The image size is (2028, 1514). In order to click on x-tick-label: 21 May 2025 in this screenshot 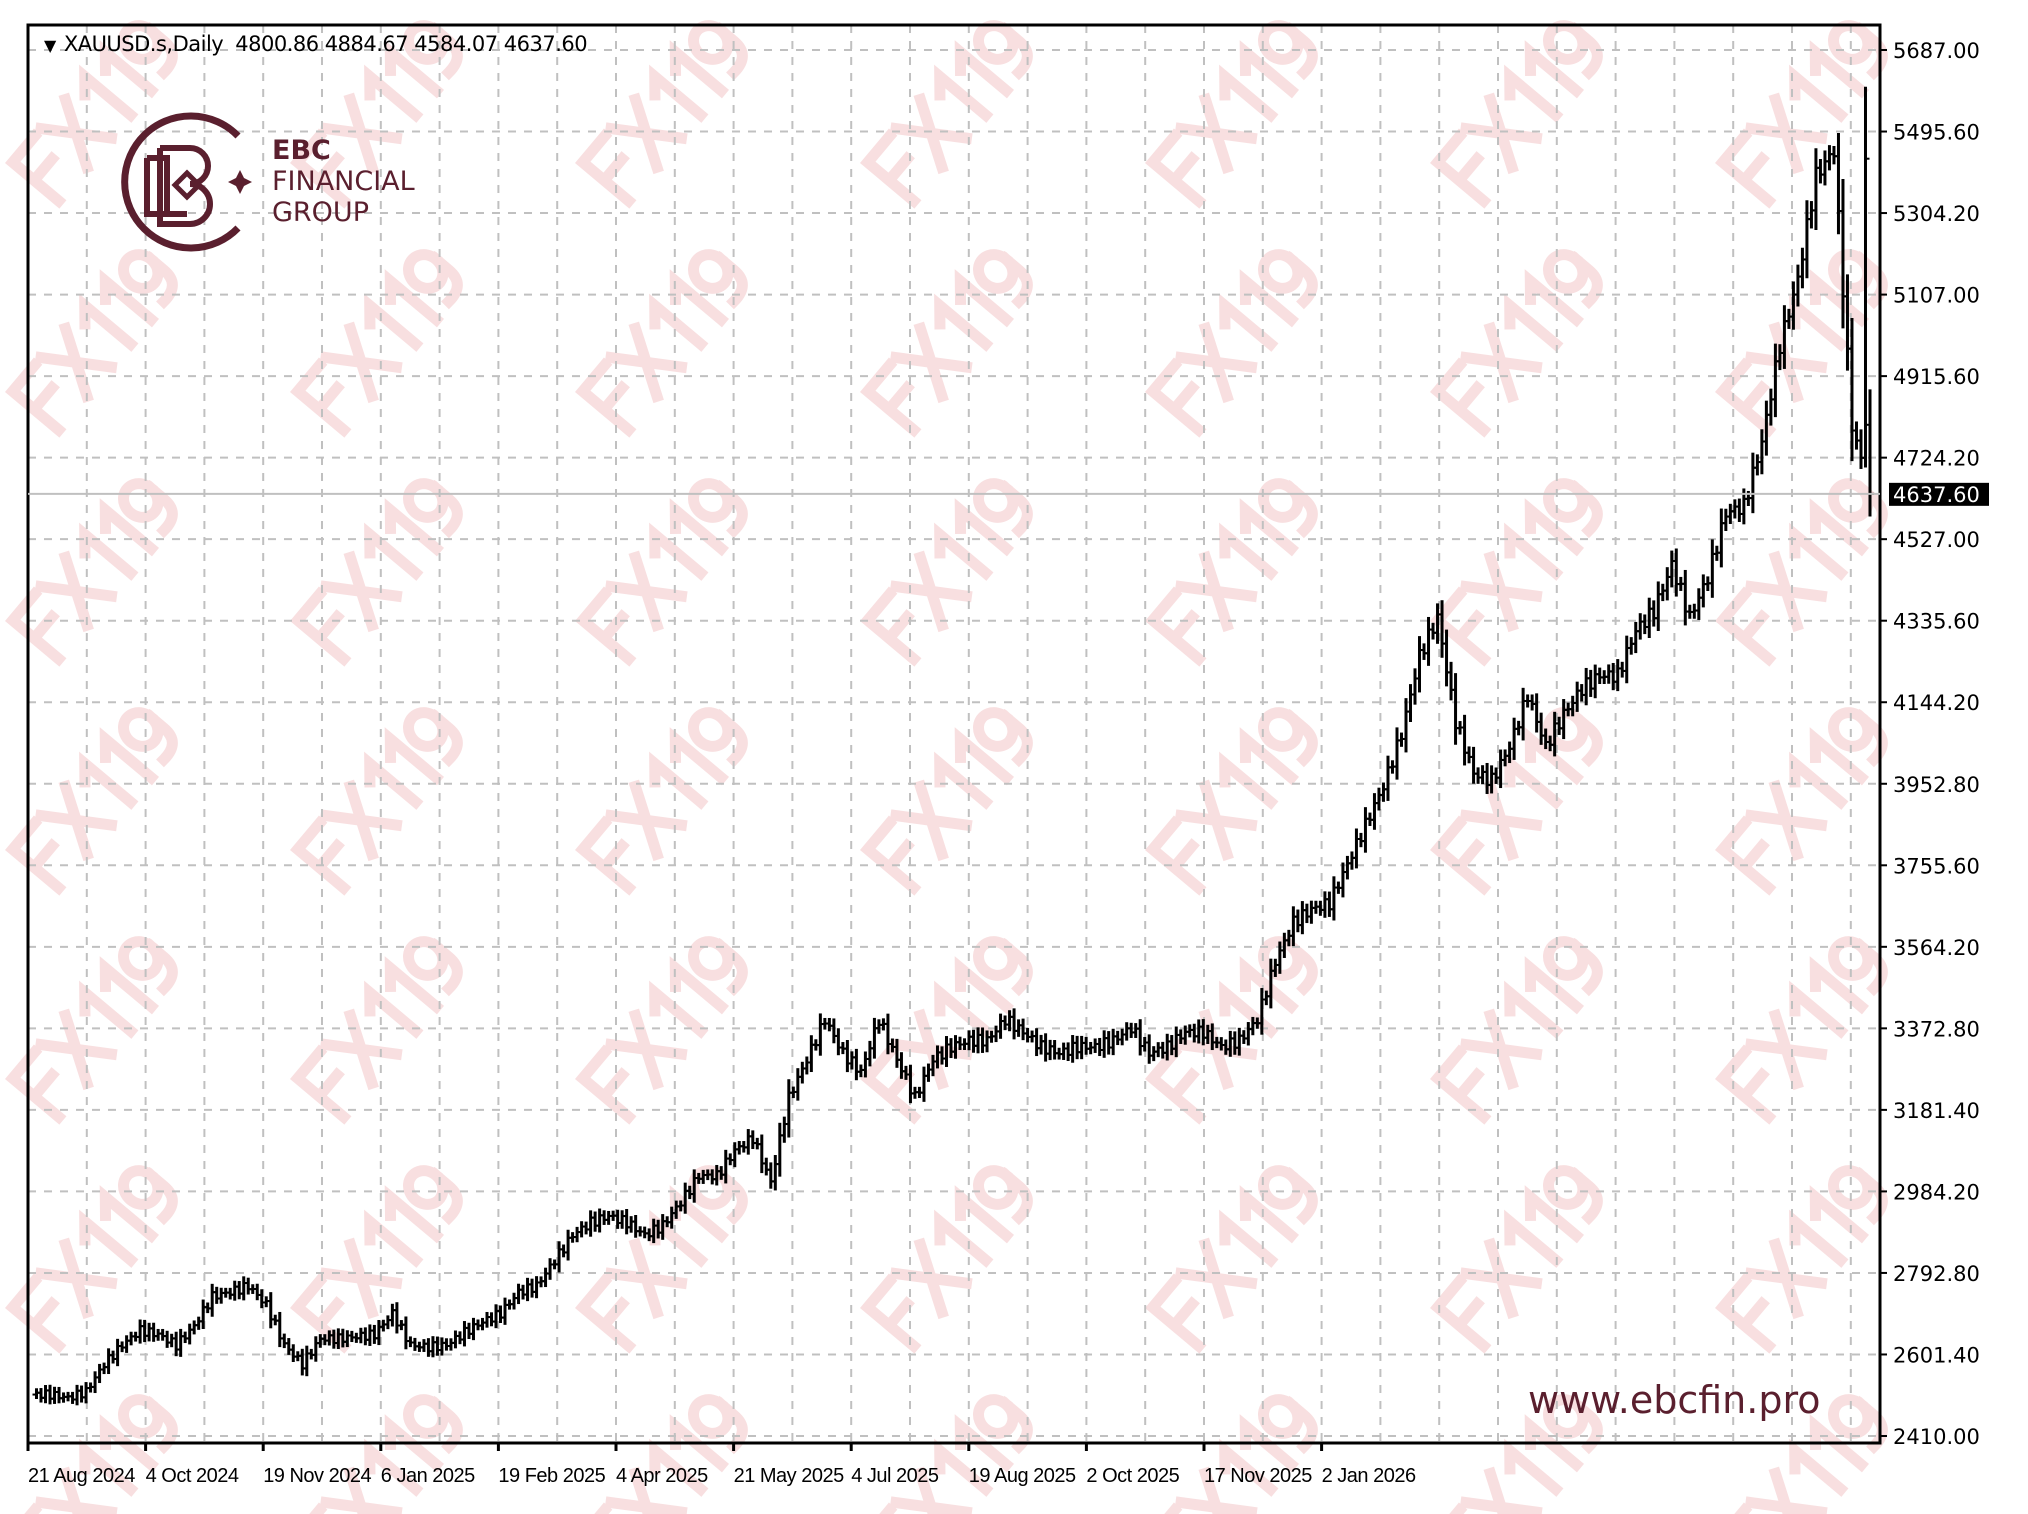, I will do `click(789, 1476)`.